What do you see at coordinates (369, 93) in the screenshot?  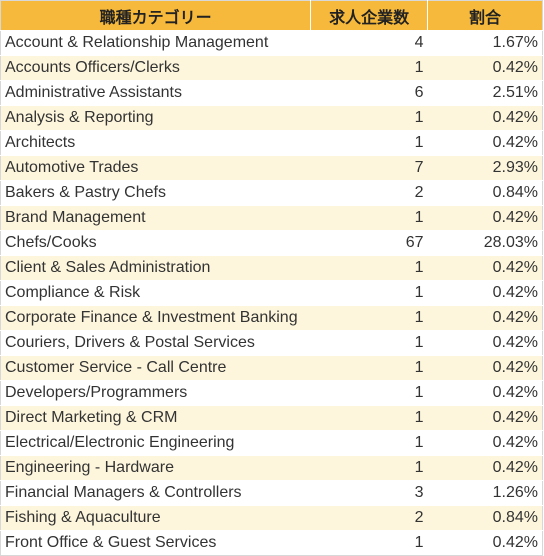 I see `cell-count: 6` at bounding box center [369, 93].